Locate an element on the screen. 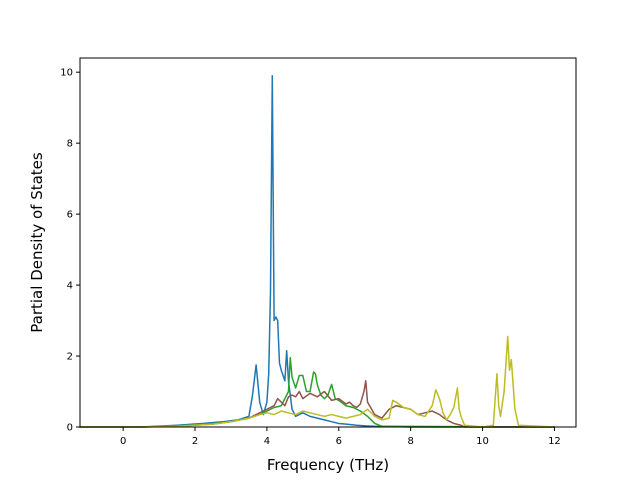 The image size is (640, 480). y-tick-label: 8 is located at coordinates (70, 144).